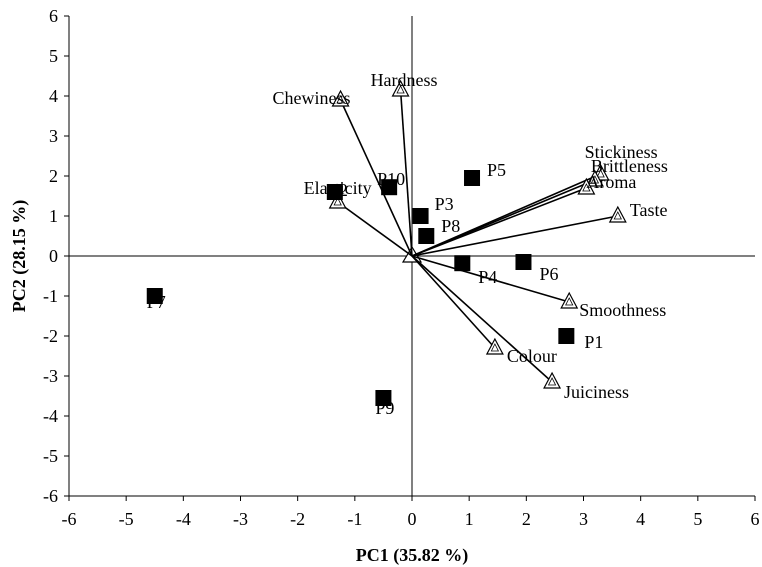  I want to click on point-label: P9, so click(384, 408).